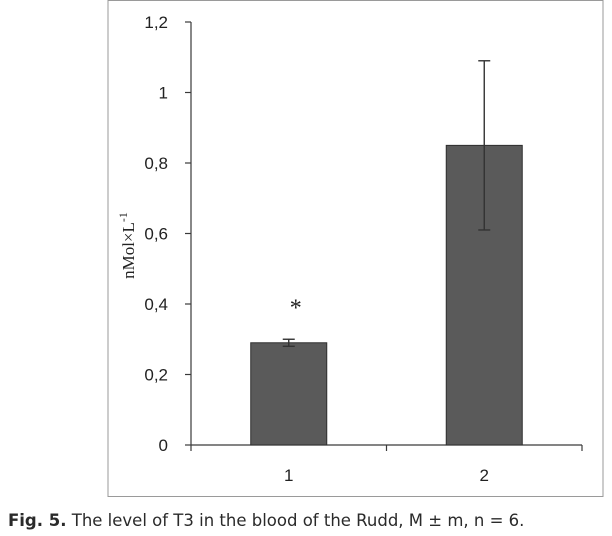  What do you see at coordinates (156, 234) in the screenshot?
I see `y-tick-label: 0,6` at bounding box center [156, 234].